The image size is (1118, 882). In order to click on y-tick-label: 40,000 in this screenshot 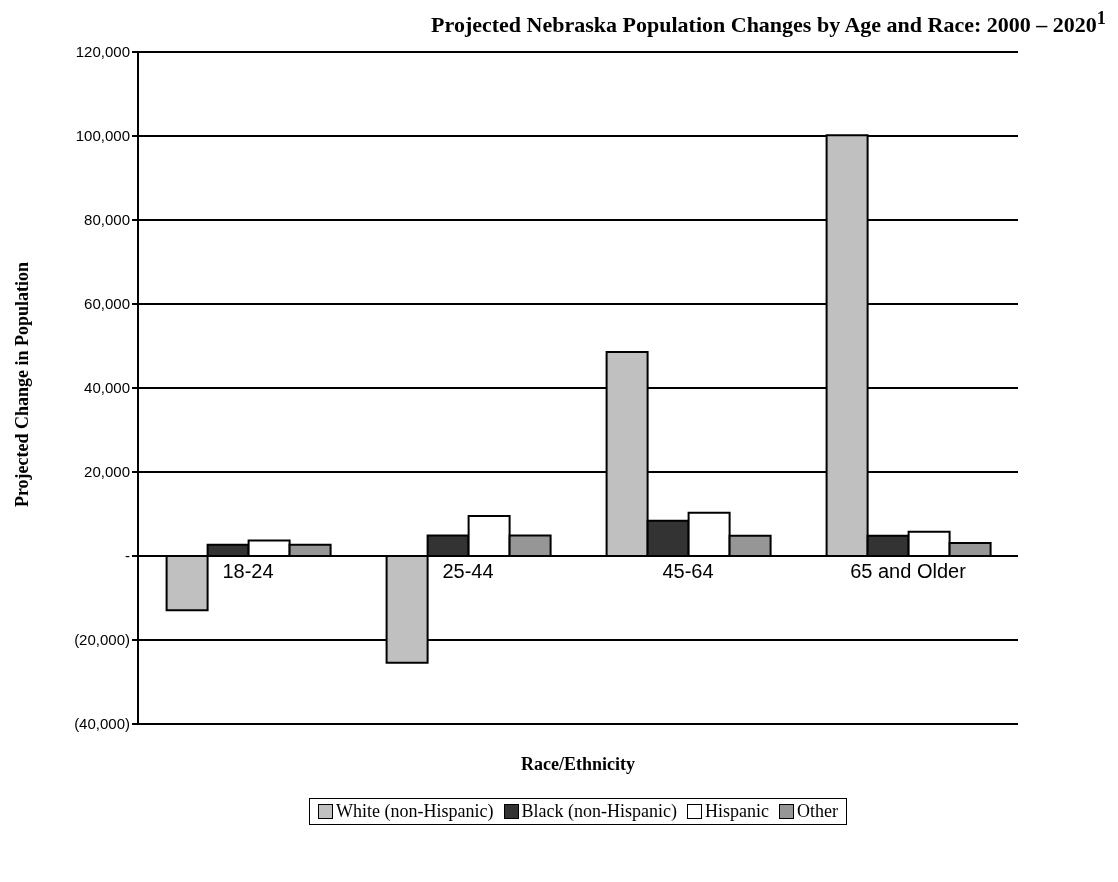, I will do `click(107, 388)`.